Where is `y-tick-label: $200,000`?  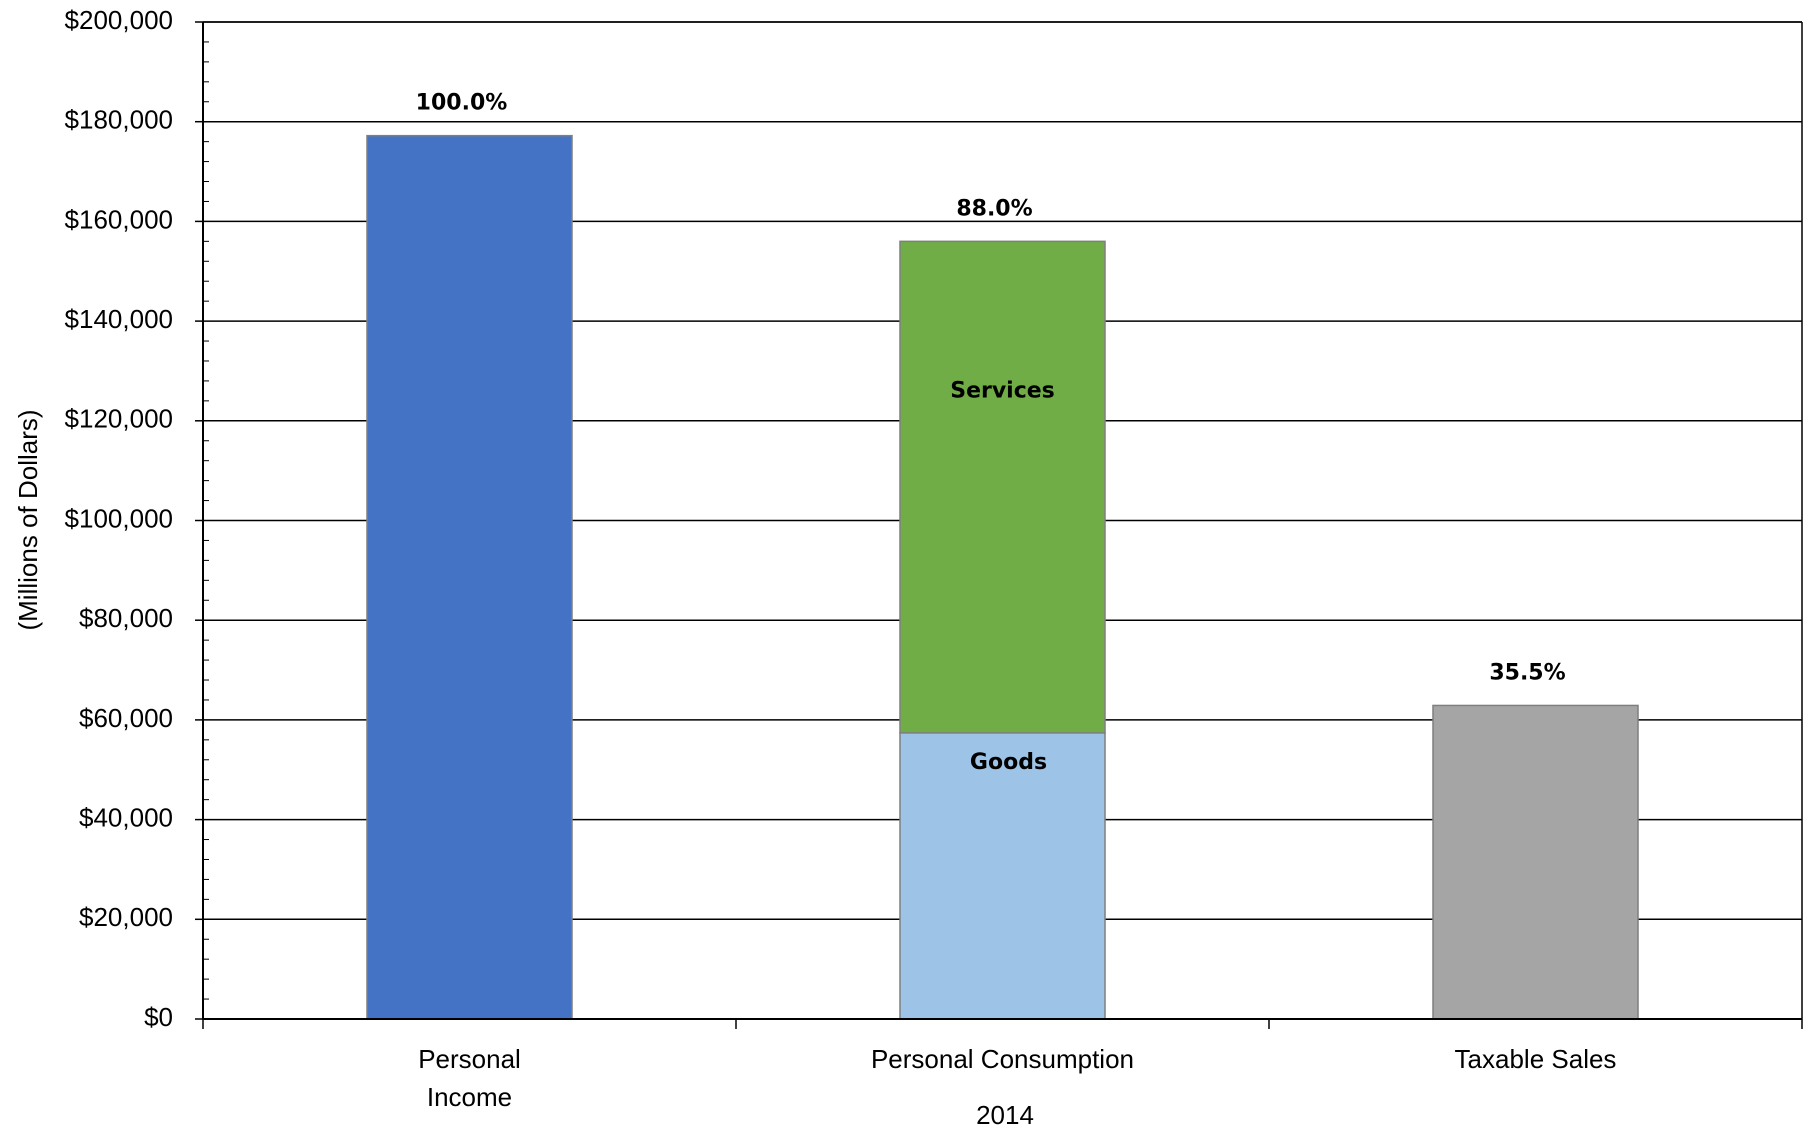 y-tick-label: $200,000 is located at coordinates (119, 20).